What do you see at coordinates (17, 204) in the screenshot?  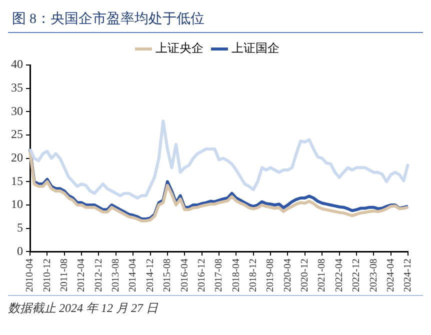 I see `y-tick-label: 10` at bounding box center [17, 204].